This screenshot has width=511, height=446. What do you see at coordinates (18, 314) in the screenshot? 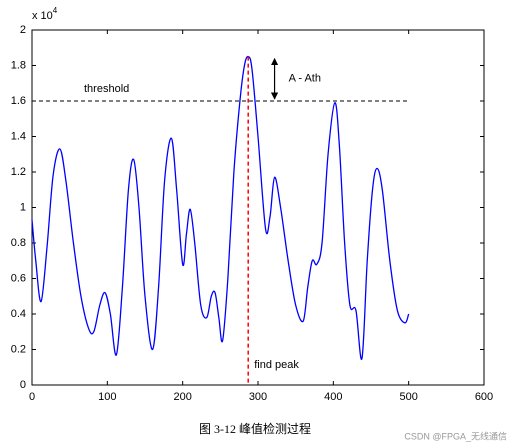
I see `y-tick-label: 0.4` at bounding box center [18, 314].